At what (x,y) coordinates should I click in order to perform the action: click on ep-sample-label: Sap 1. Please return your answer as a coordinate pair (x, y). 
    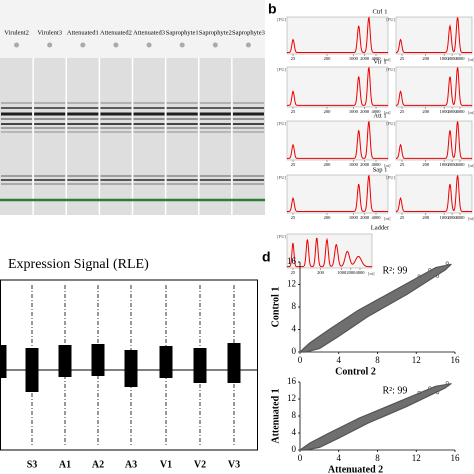
    Looking at the image, I should click on (380, 169).